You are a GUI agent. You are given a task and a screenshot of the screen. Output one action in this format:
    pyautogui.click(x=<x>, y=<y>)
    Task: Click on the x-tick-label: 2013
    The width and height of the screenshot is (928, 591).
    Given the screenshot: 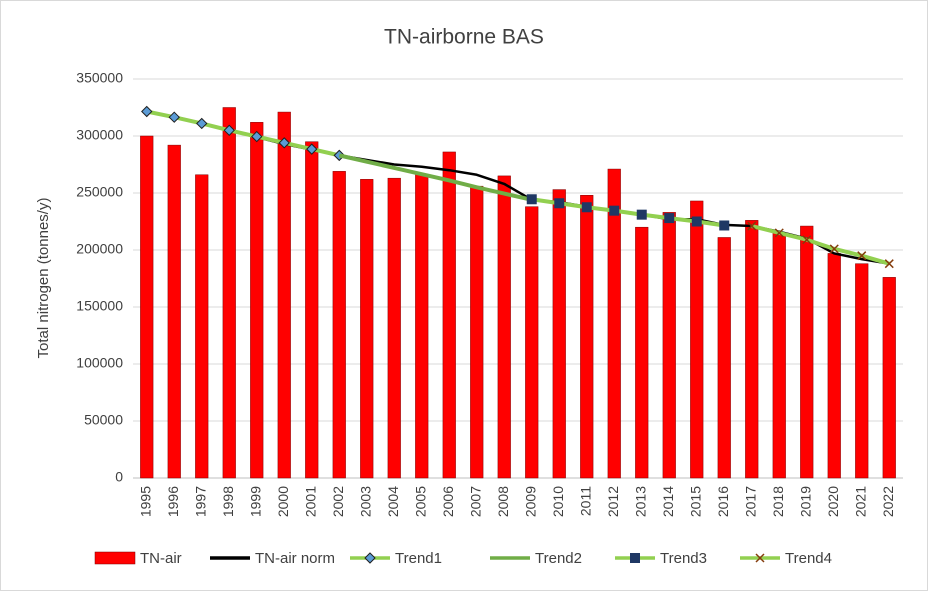 What is the action you would take?
    pyautogui.click(x=640, y=501)
    